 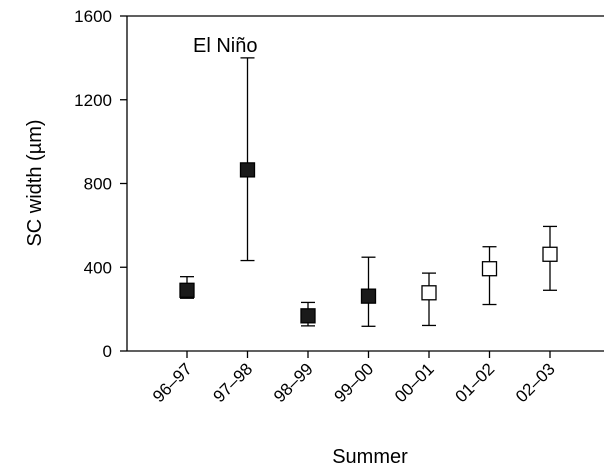 I want to click on x-tick-label: 99–00, so click(x=353, y=382).